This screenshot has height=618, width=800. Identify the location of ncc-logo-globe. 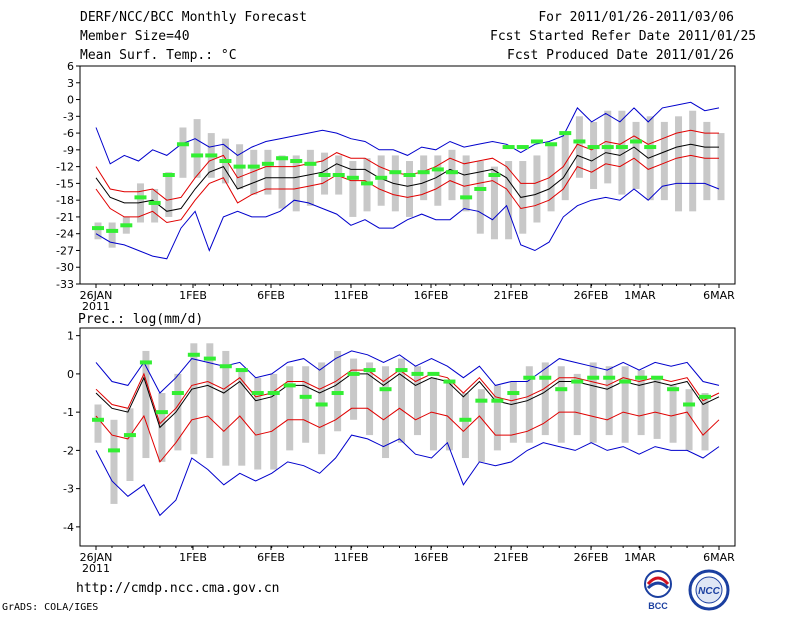
(709, 590).